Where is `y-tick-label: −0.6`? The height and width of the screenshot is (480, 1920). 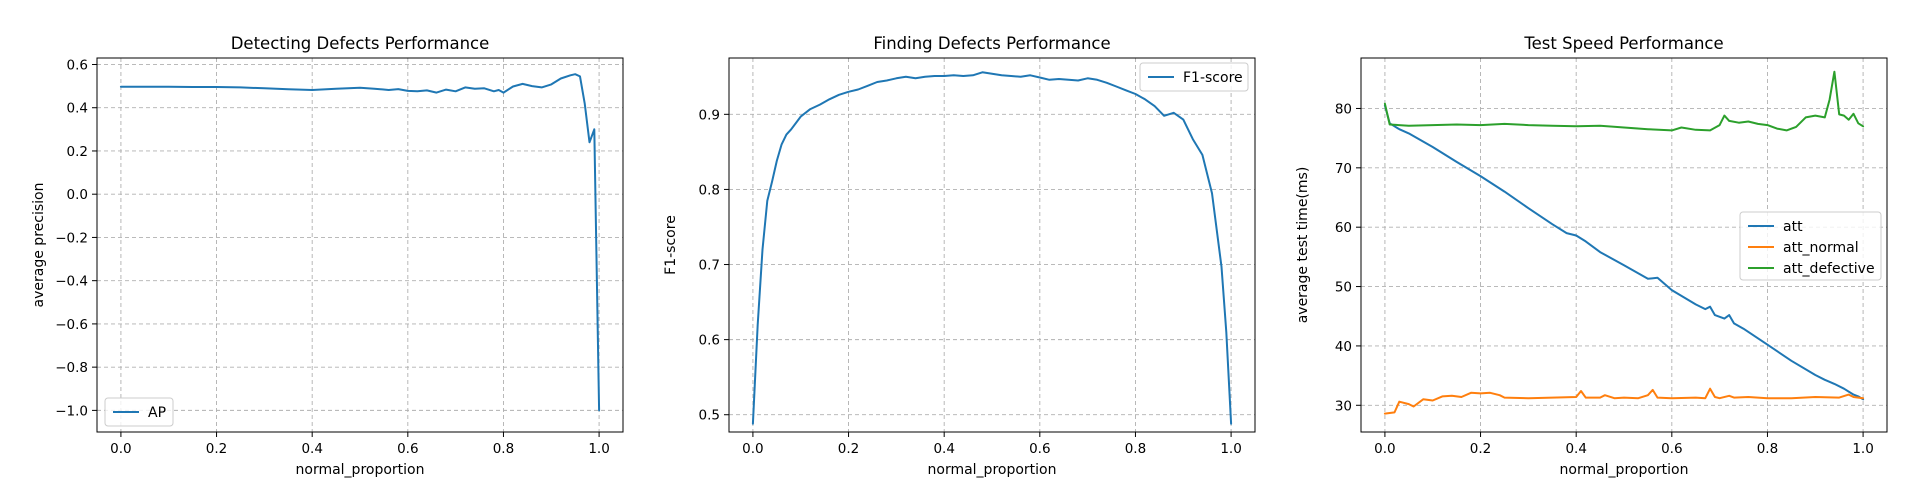
y-tick-label: −0.6 is located at coordinates (71, 325).